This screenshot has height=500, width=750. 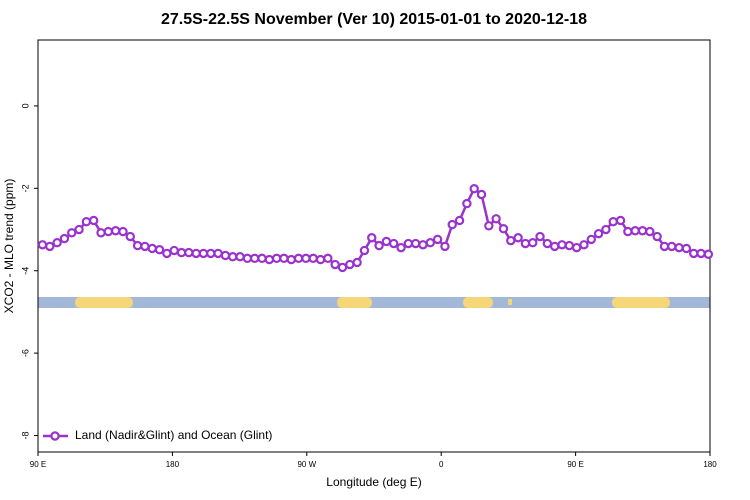 I want to click on y-tick-label: 0, so click(x=25, y=105).